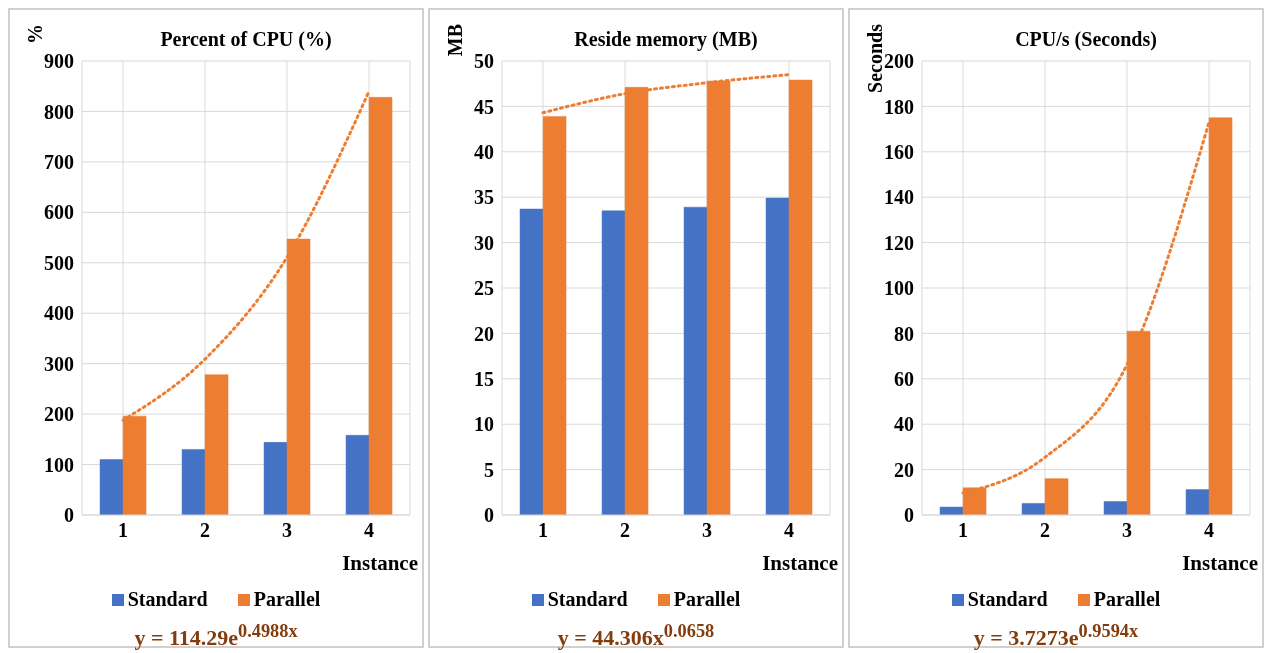 The height and width of the screenshot is (653, 1266). Describe the element at coordinates (484, 424) in the screenshot. I see `y-tick-label: 10` at that location.